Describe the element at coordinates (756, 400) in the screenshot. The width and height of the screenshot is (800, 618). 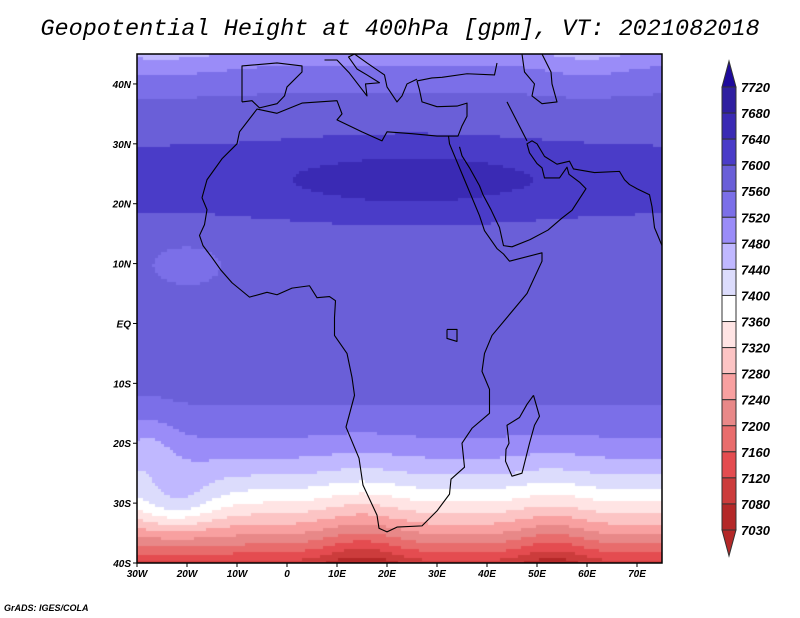
I see `colorbar-label: 7240` at that location.